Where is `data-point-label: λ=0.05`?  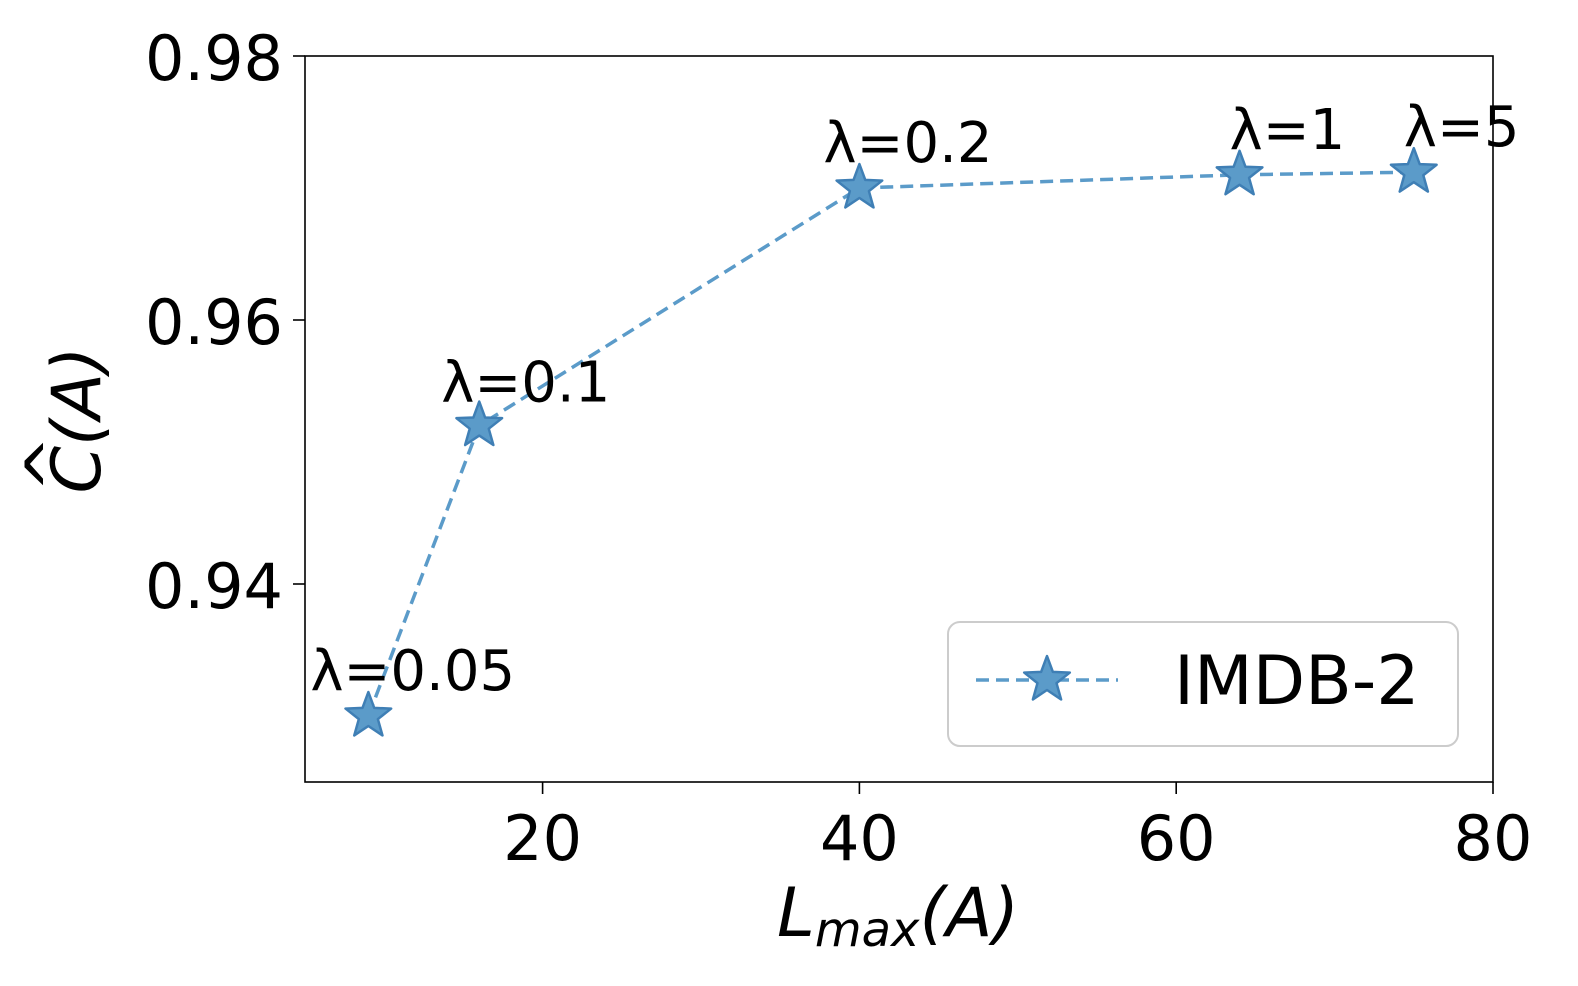 data-point-label: λ=0.05 is located at coordinates (412, 671).